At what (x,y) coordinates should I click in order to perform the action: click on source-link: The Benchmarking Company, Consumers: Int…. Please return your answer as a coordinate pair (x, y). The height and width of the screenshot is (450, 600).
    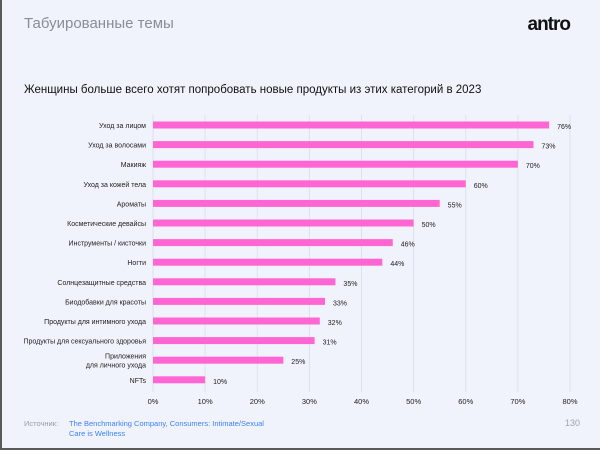
    Looking at the image, I should click on (166, 428).